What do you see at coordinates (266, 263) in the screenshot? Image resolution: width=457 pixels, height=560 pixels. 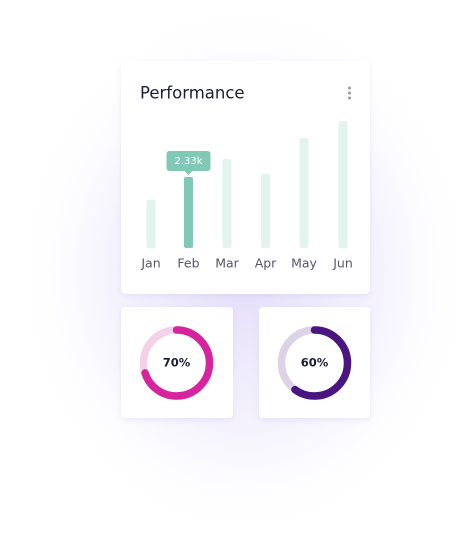 I see `x-tick-label: Apr` at bounding box center [266, 263].